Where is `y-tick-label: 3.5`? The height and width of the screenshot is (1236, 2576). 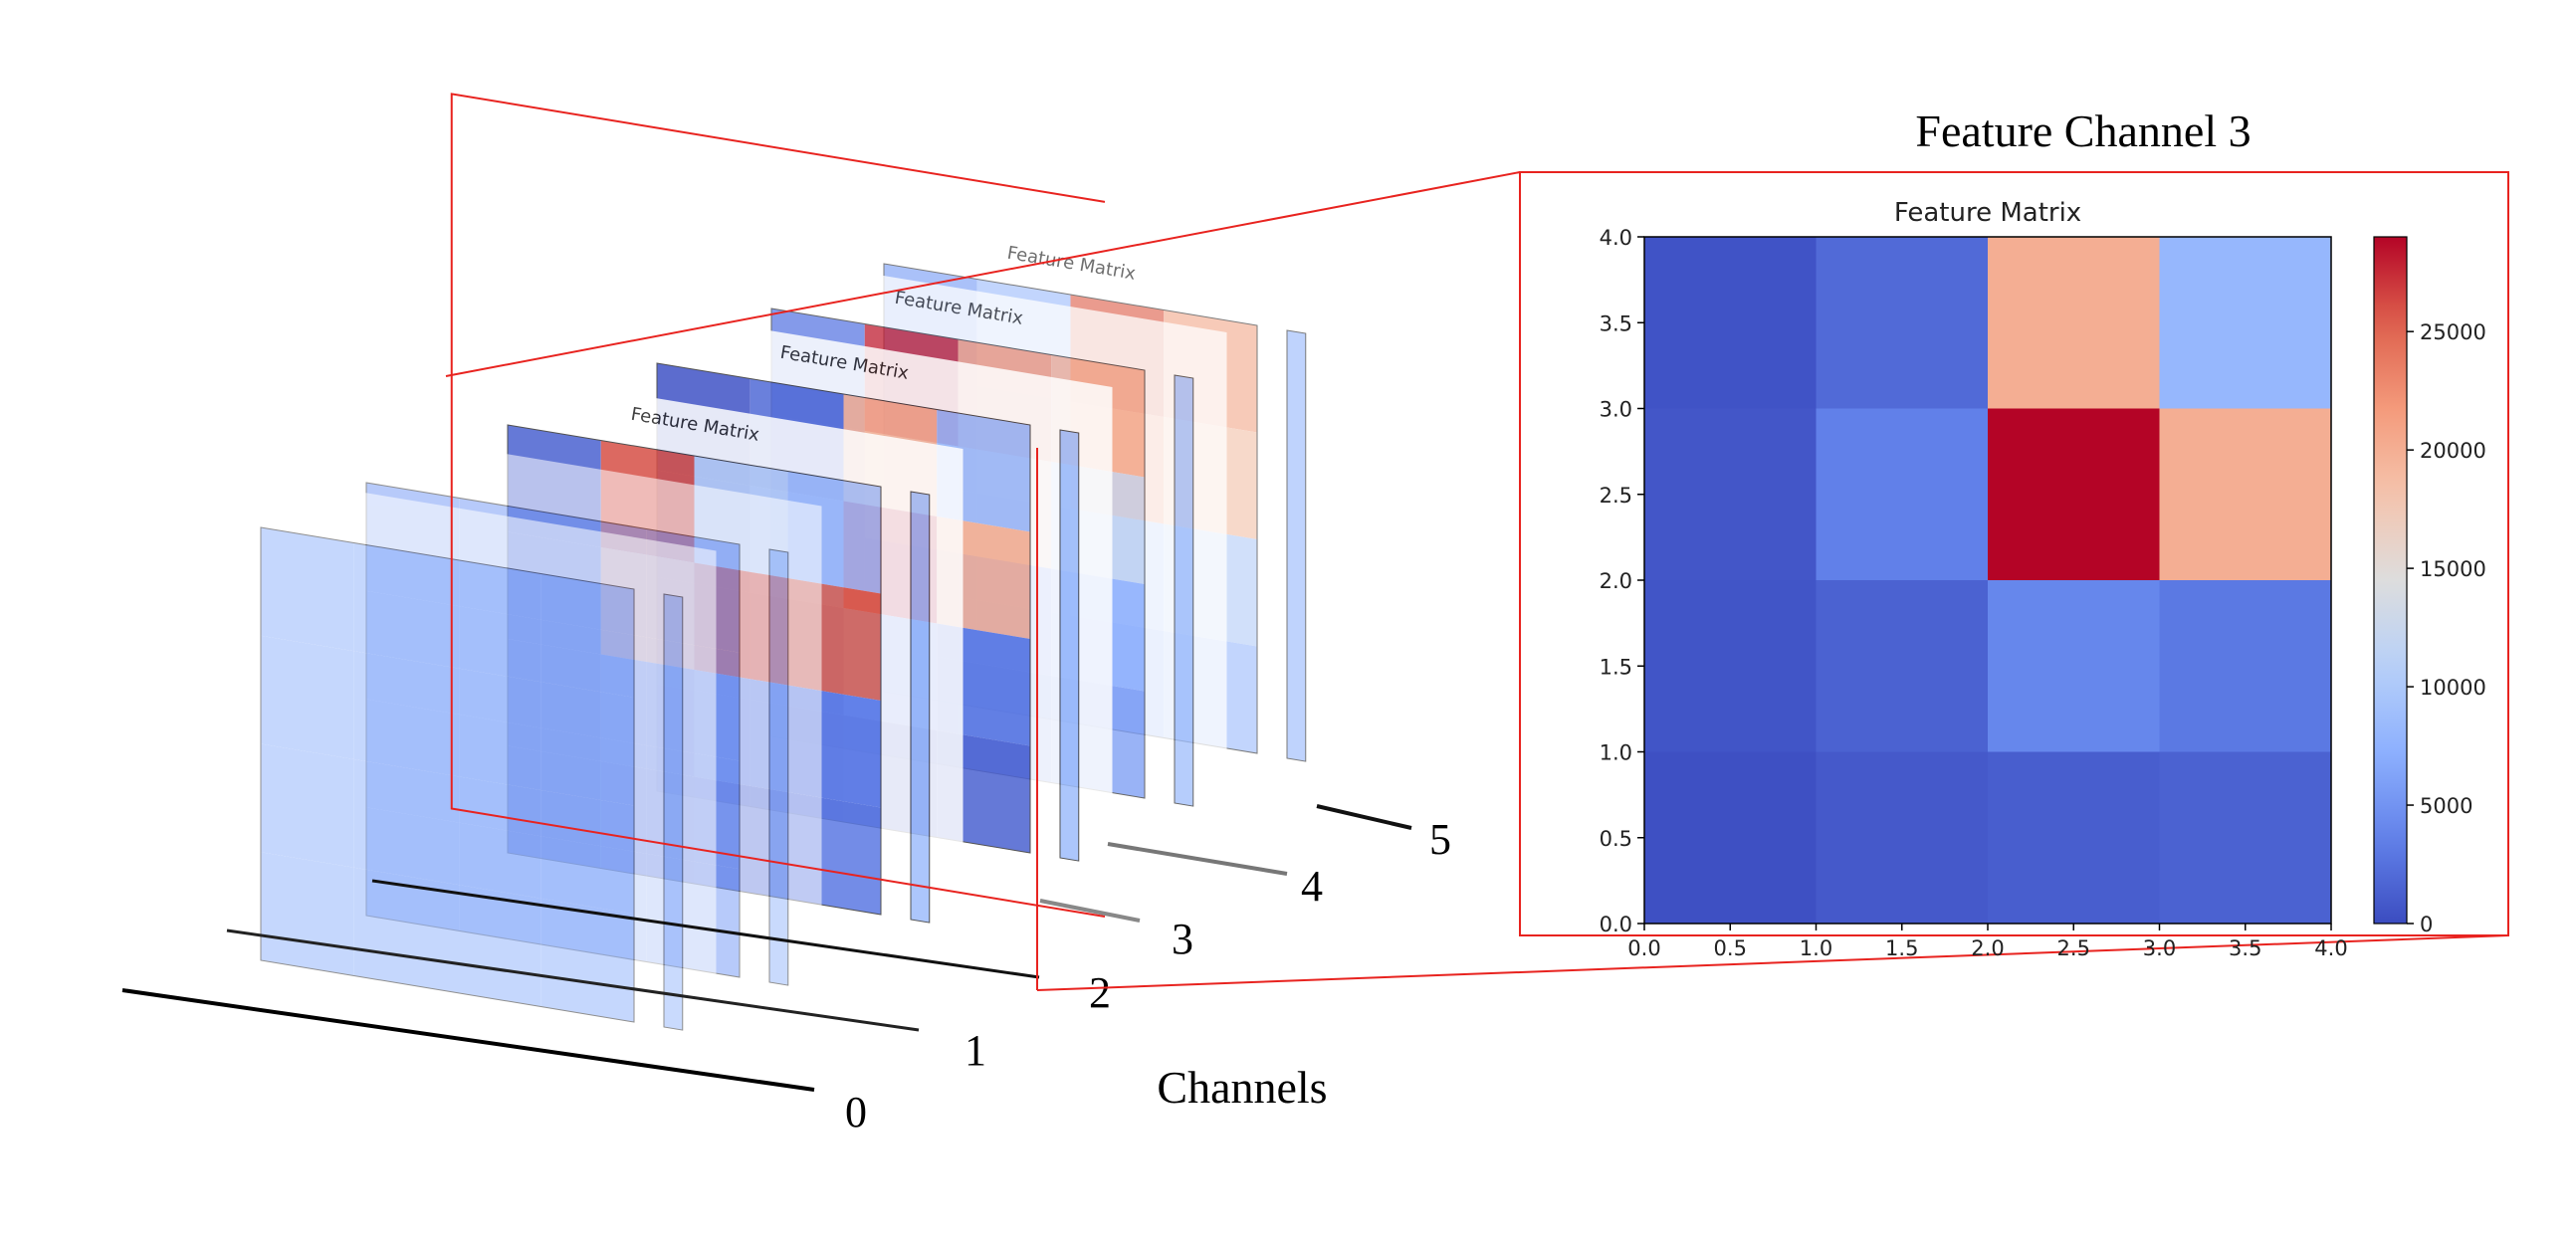
y-tick-label: 3.5 is located at coordinates (1616, 323).